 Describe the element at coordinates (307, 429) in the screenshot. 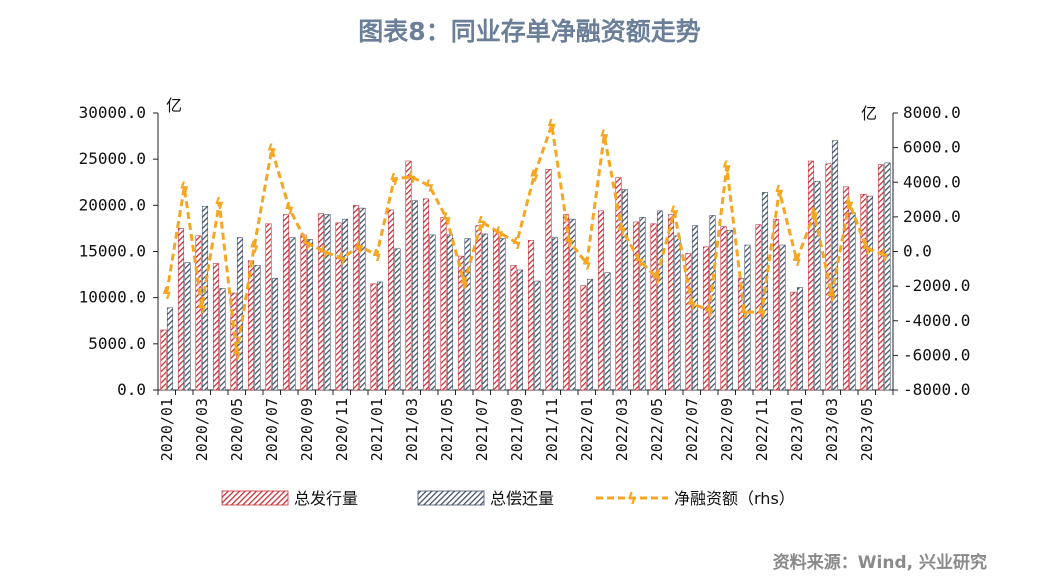

I see `x-tick-label: 2020/09` at that location.